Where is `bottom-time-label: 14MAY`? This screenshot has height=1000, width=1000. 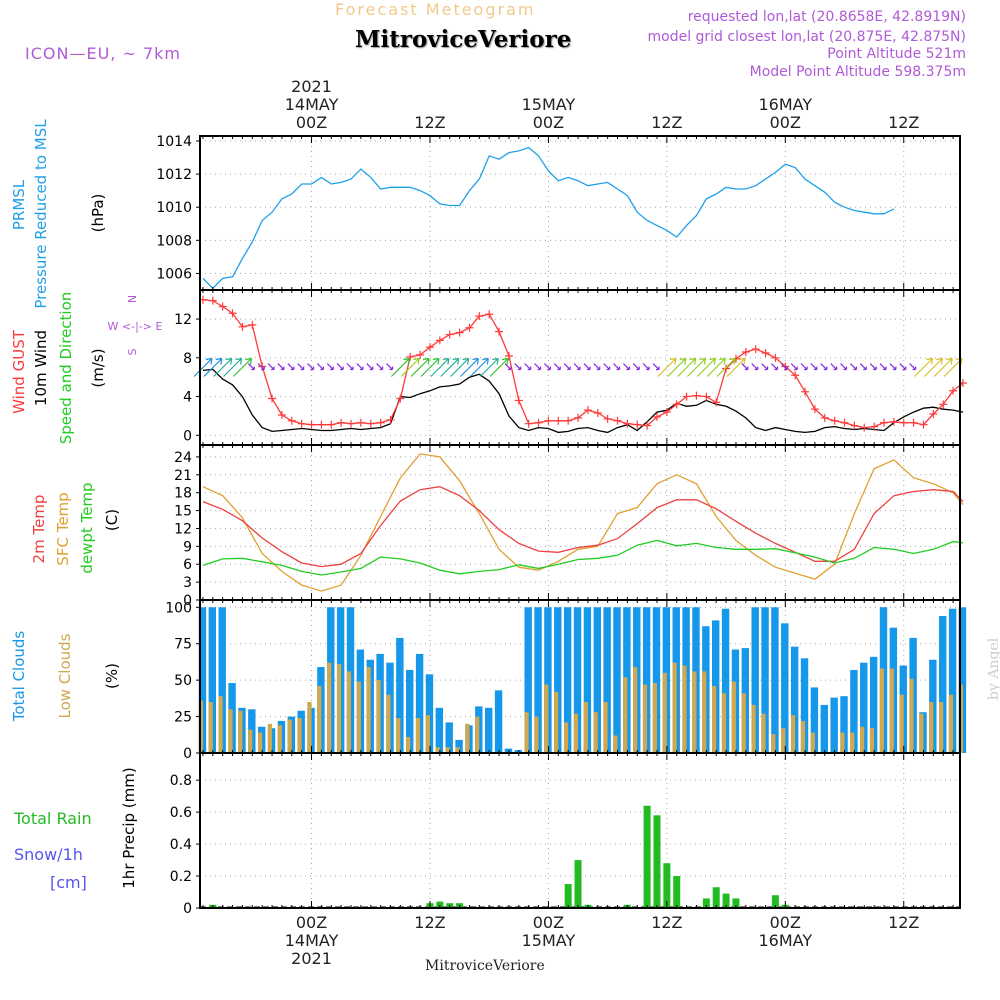 bottom-time-label: 14MAY is located at coordinates (312, 940).